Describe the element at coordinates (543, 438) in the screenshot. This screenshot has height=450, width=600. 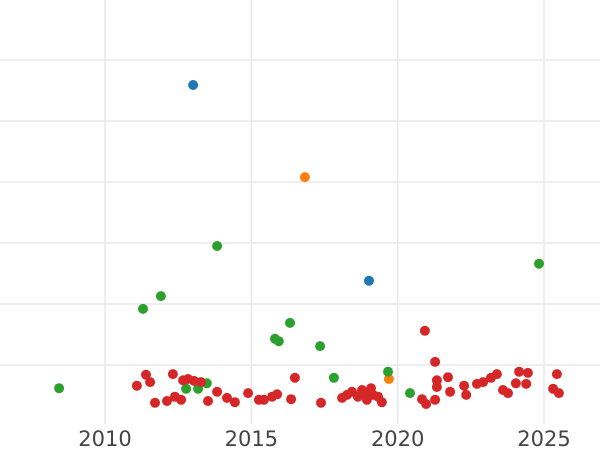
I see `x-tick-label: 2025` at that location.